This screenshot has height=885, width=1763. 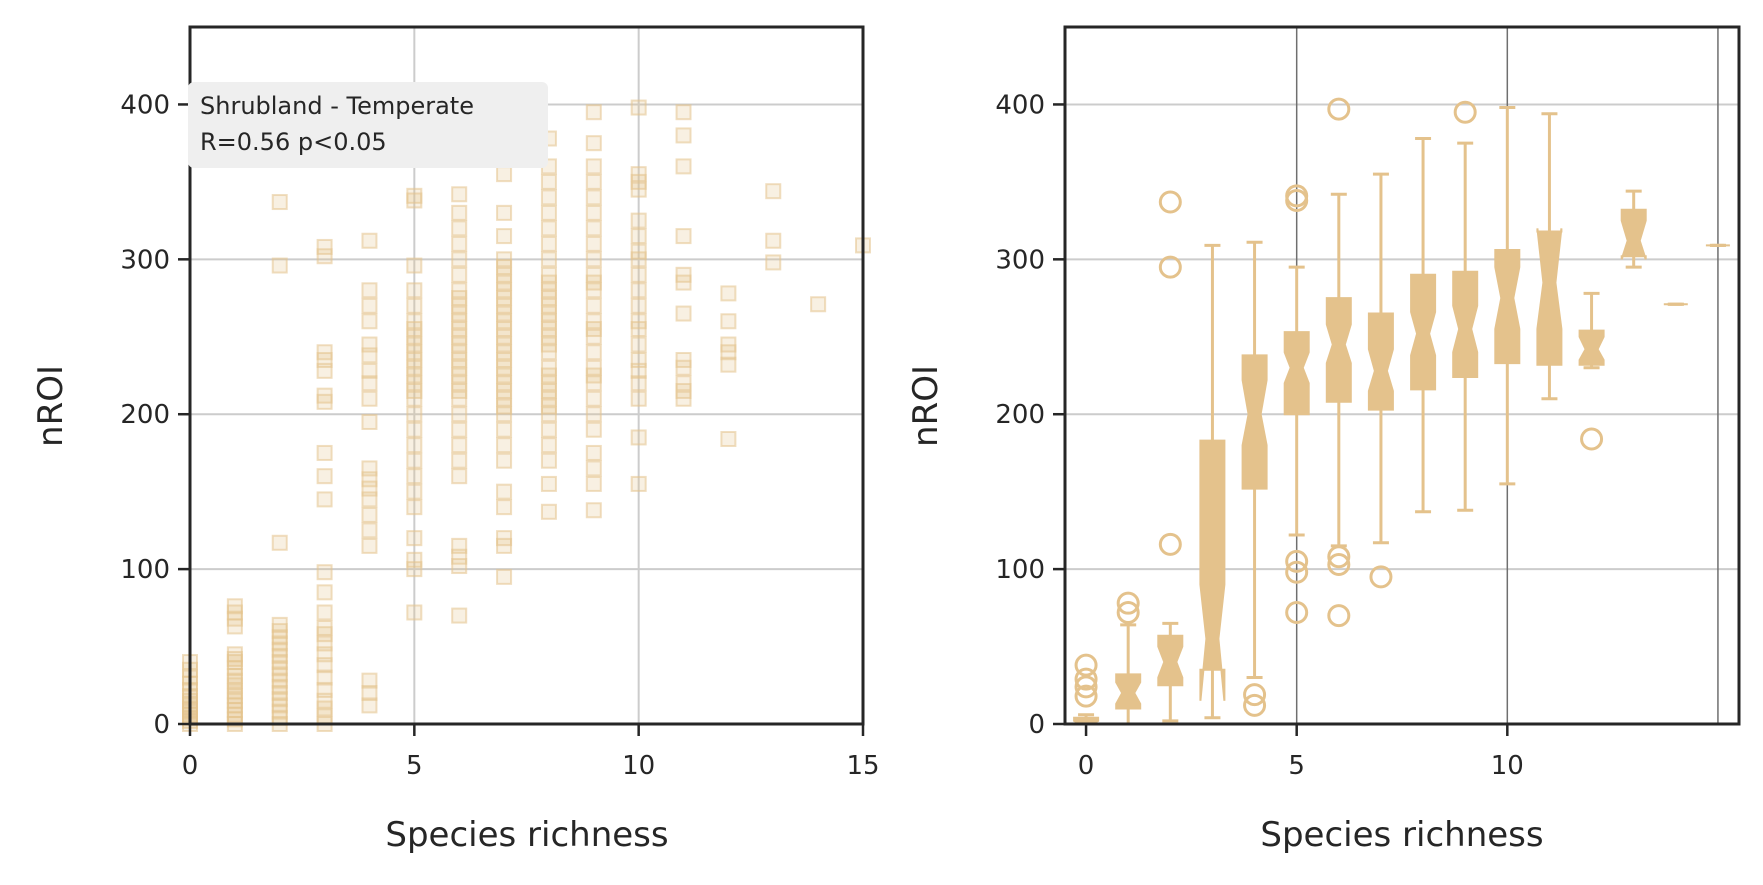 What do you see at coordinates (145, 570) in the screenshot?
I see `scatter-y-tick-label: 100` at bounding box center [145, 570].